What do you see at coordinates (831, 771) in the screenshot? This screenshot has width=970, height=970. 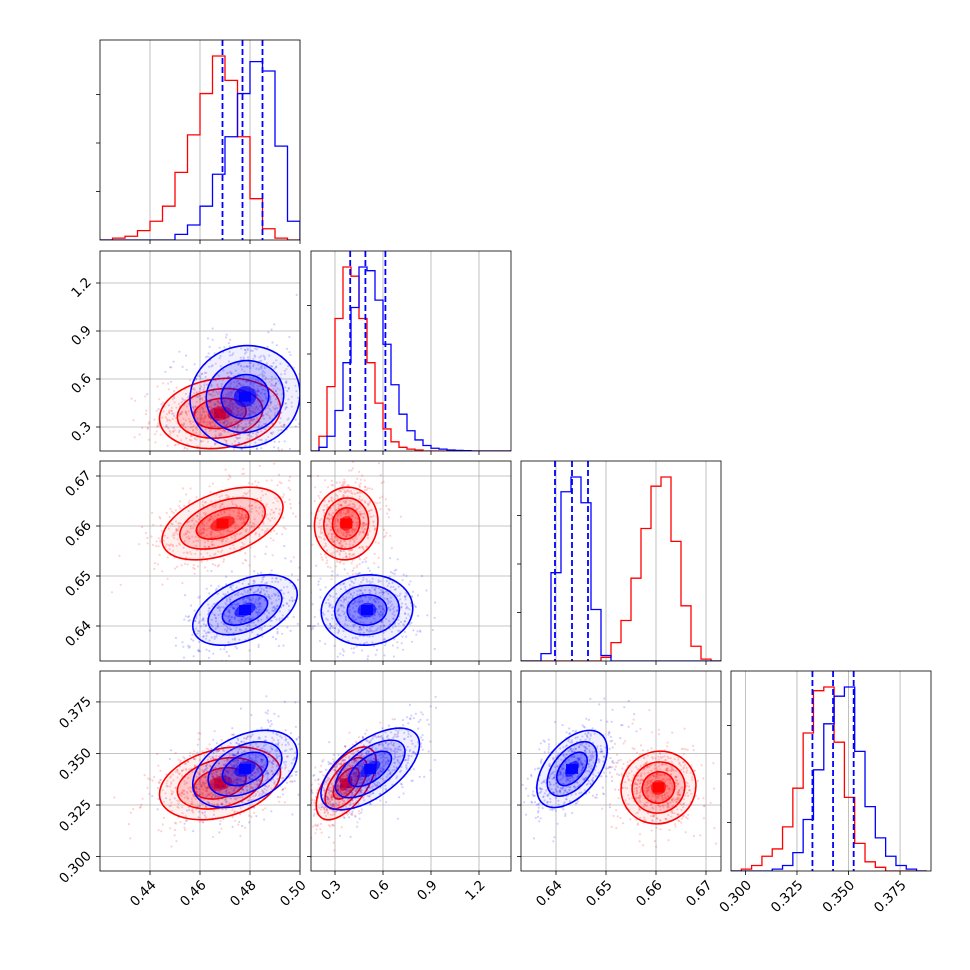 I see `panel-border` at bounding box center [831, 771].